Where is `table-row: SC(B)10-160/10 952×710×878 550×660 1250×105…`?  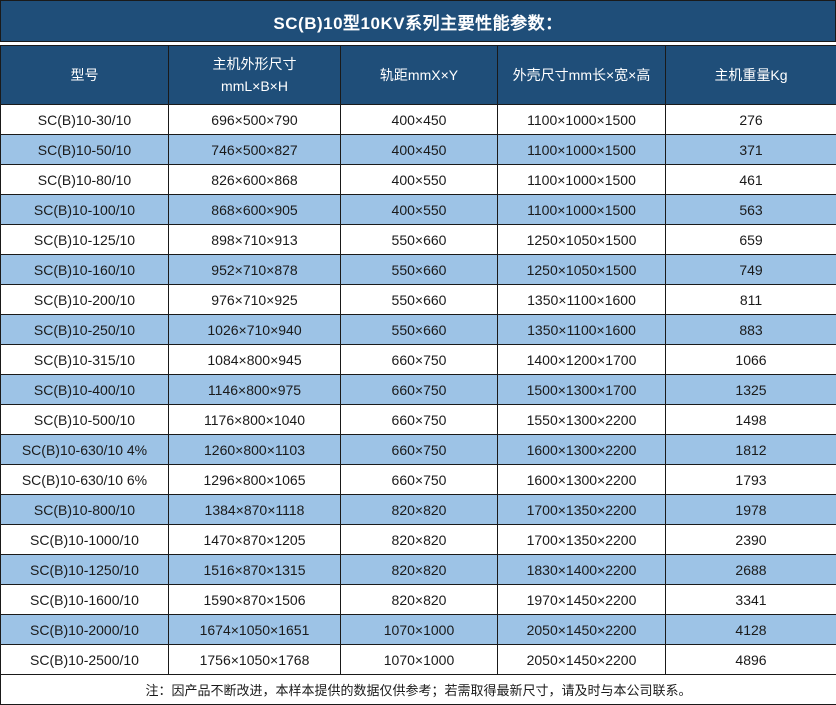 table-row: SC(B)10-160/10 952×710×878 550×660 1250×105… is located at coordinates (418, 269).